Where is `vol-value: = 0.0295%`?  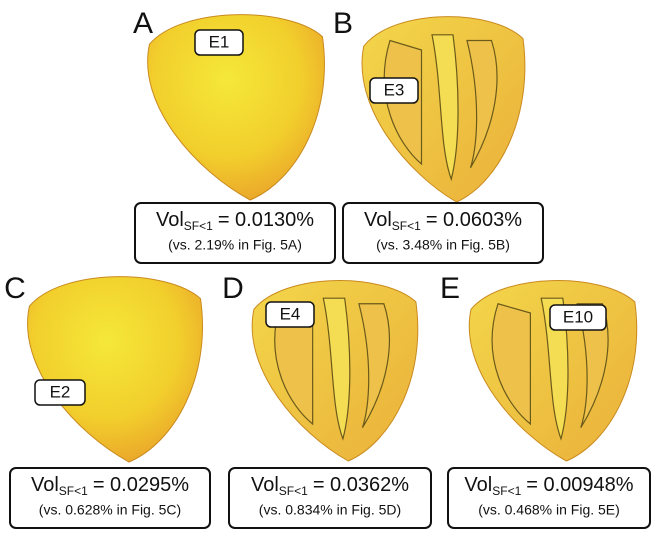 vol-value: = 0.0295% is located at coordinates (141, 485).